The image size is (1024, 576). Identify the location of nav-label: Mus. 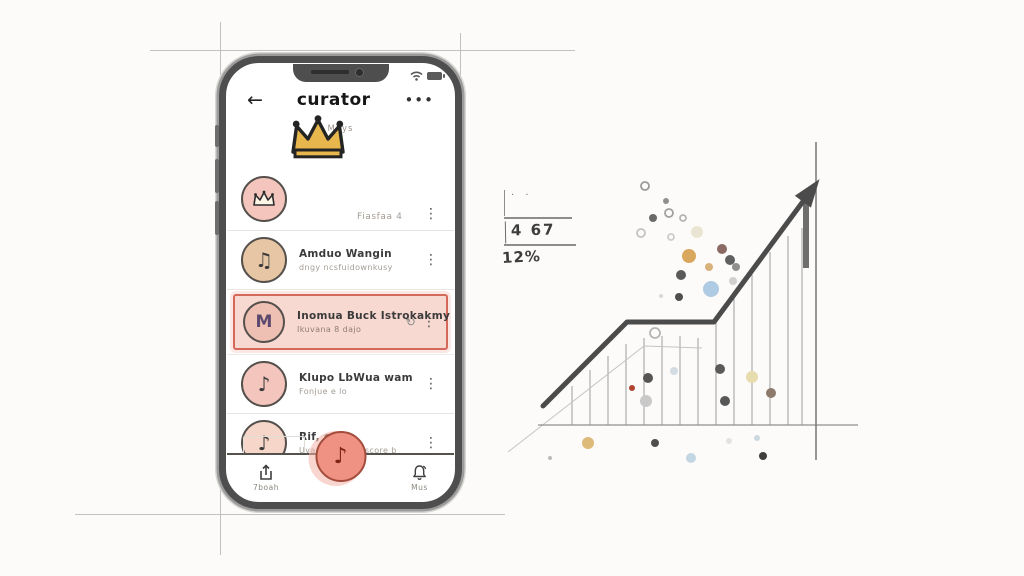
(419, 487).